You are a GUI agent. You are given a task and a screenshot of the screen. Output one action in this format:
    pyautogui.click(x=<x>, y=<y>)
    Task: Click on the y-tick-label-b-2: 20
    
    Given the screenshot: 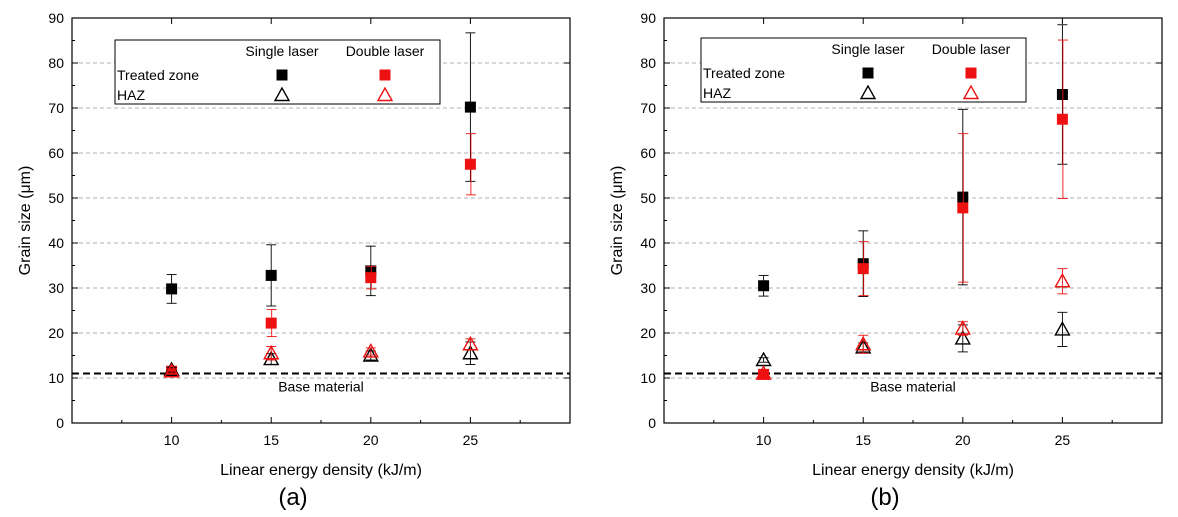 What is the action you would take?
    pyautogui.click(x=648, y=333)
    